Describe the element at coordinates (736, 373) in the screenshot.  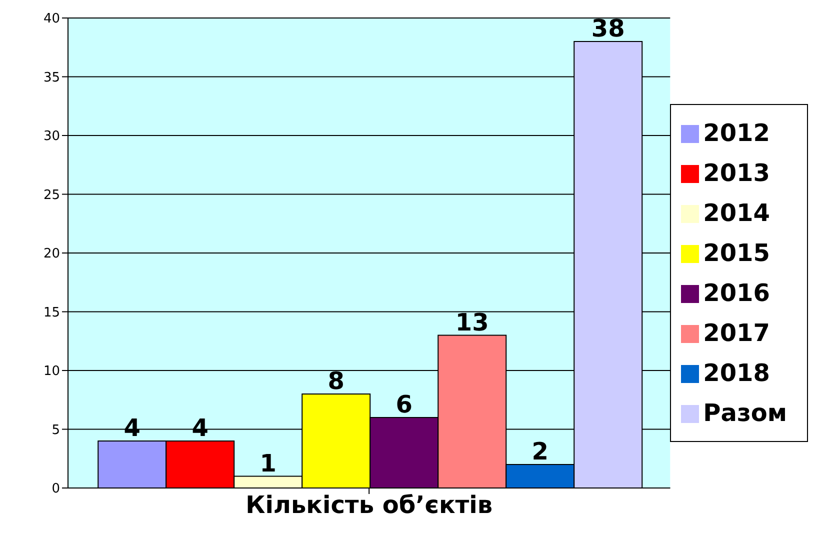
I see `legend-label: 2018` at that location.